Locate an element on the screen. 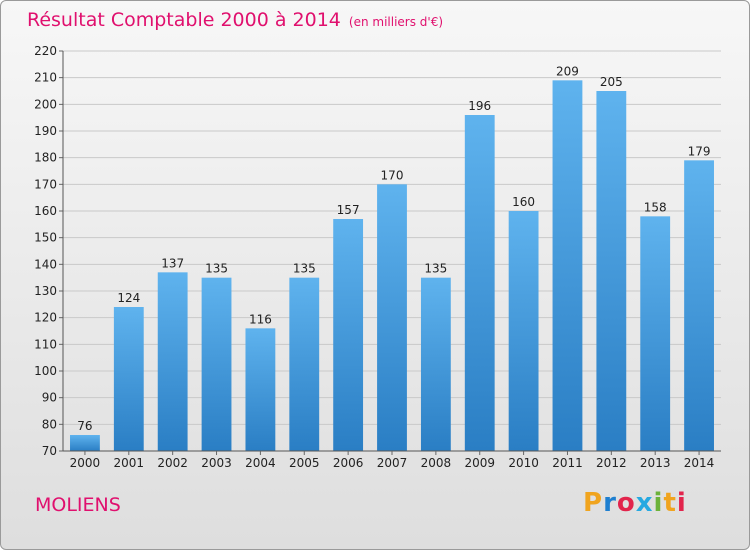  y-tick-label: 70 is located at coordinates (49, 451).